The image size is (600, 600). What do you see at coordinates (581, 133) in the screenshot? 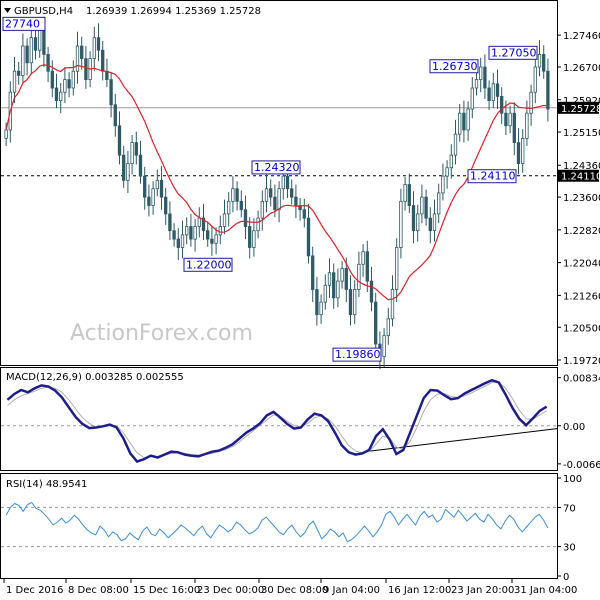
I see `price-y-tick-label: 1.25150` at bounding box center [581, 133].